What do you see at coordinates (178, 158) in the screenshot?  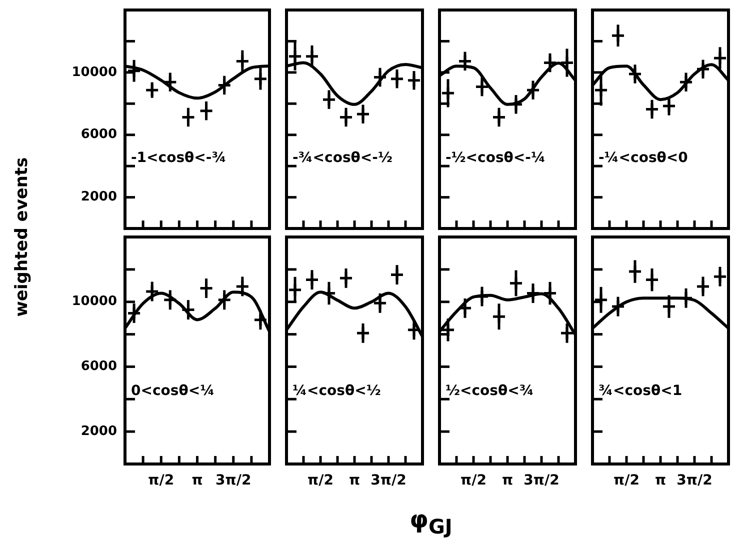 I see `annotation: -1<cosθ<-¾` at bounding box center [178, 158].